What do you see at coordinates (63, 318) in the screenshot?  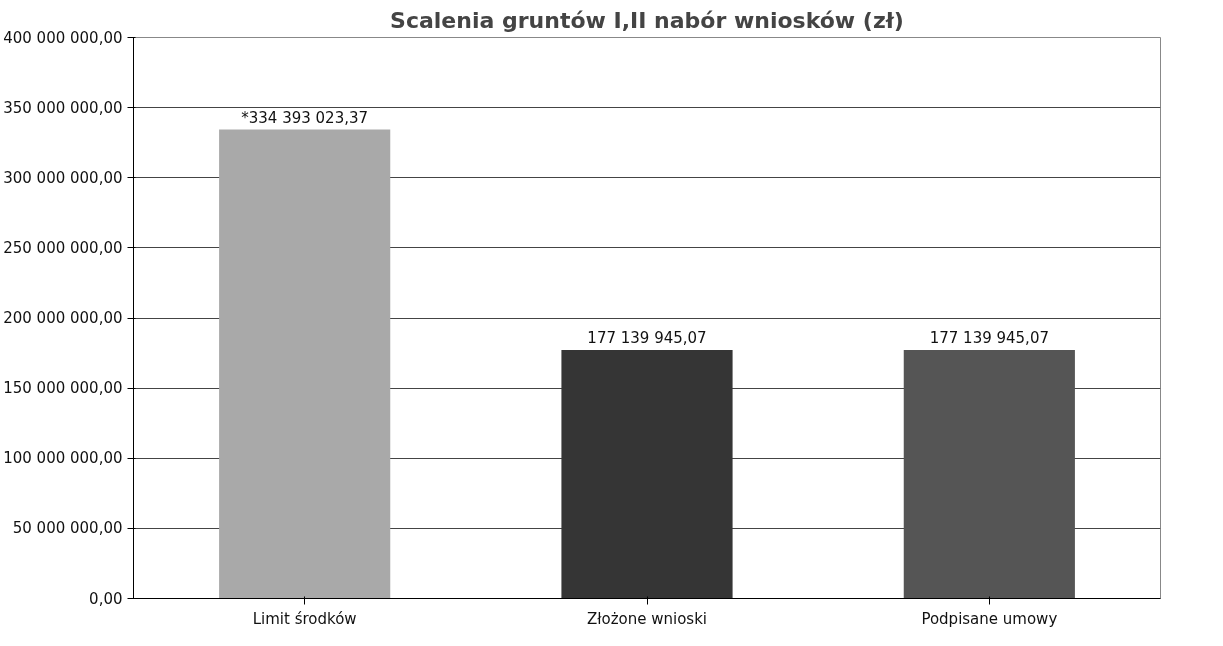 I see `y-tick-label: 200 000 000,00` at bounding box center [63, 318].